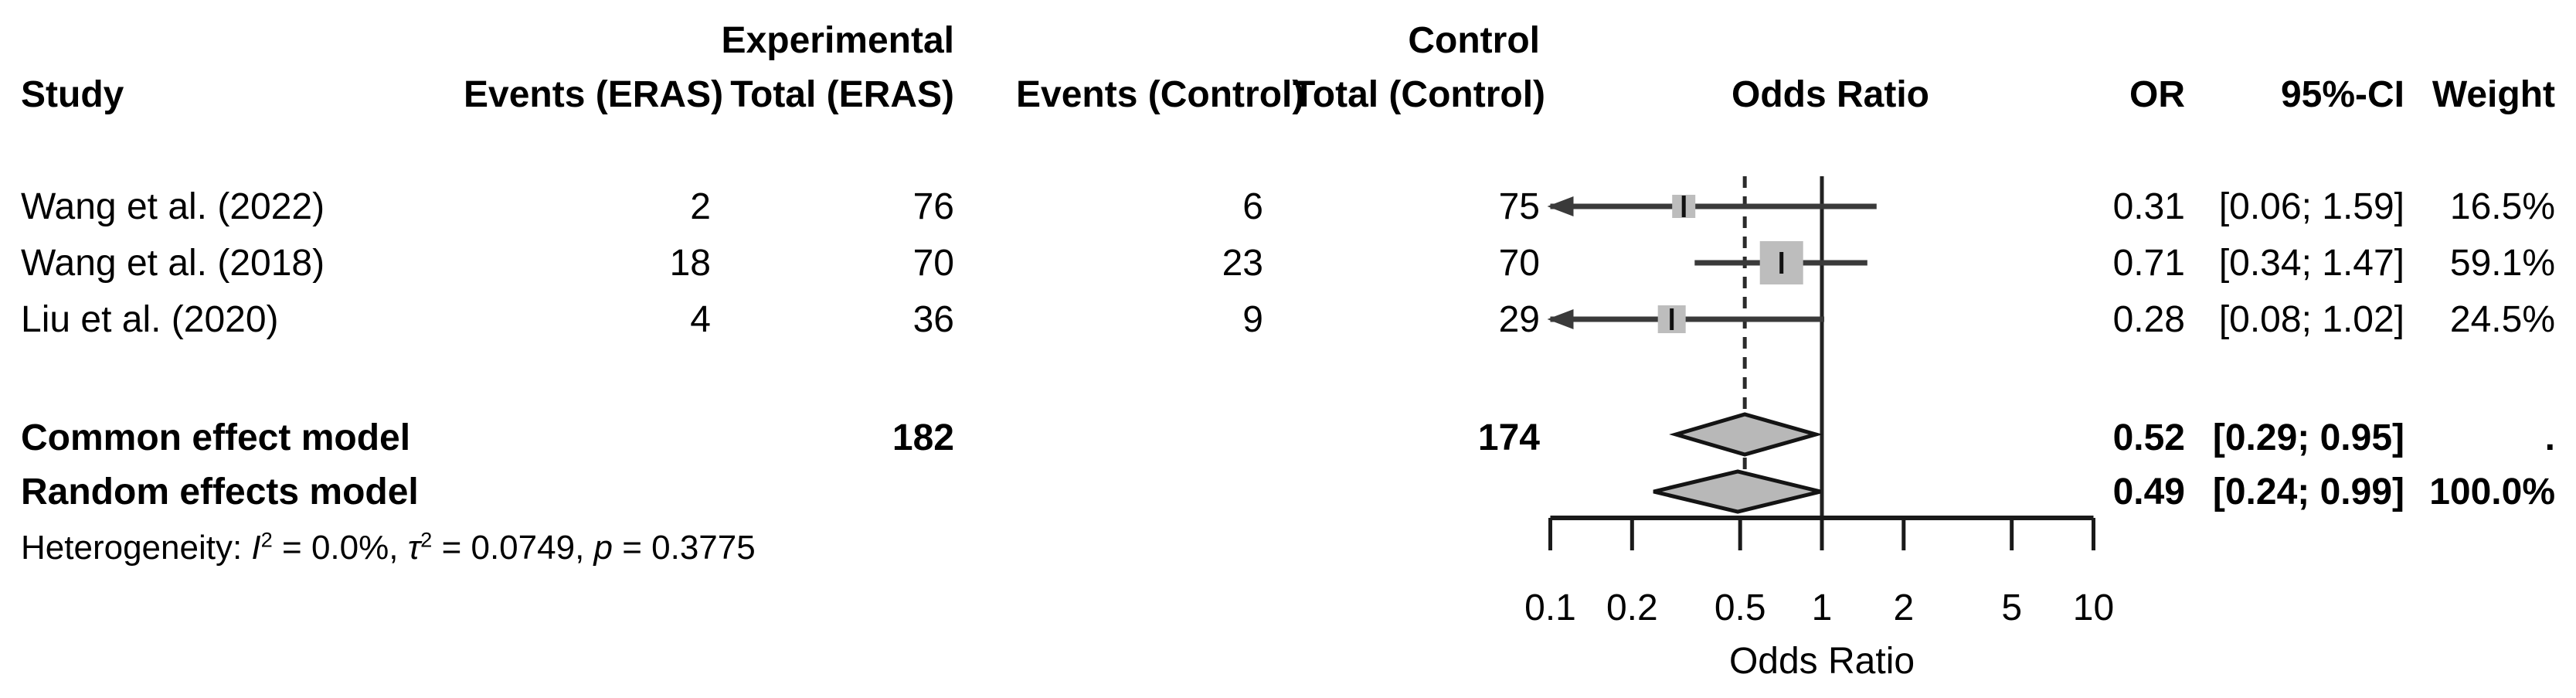 The image size is (2576, 698). What do you see at coordinates (594, 94) in the screenshot?
I see `column-header-events-eras: Events (ERAS)` at bounding box center [594, 94].